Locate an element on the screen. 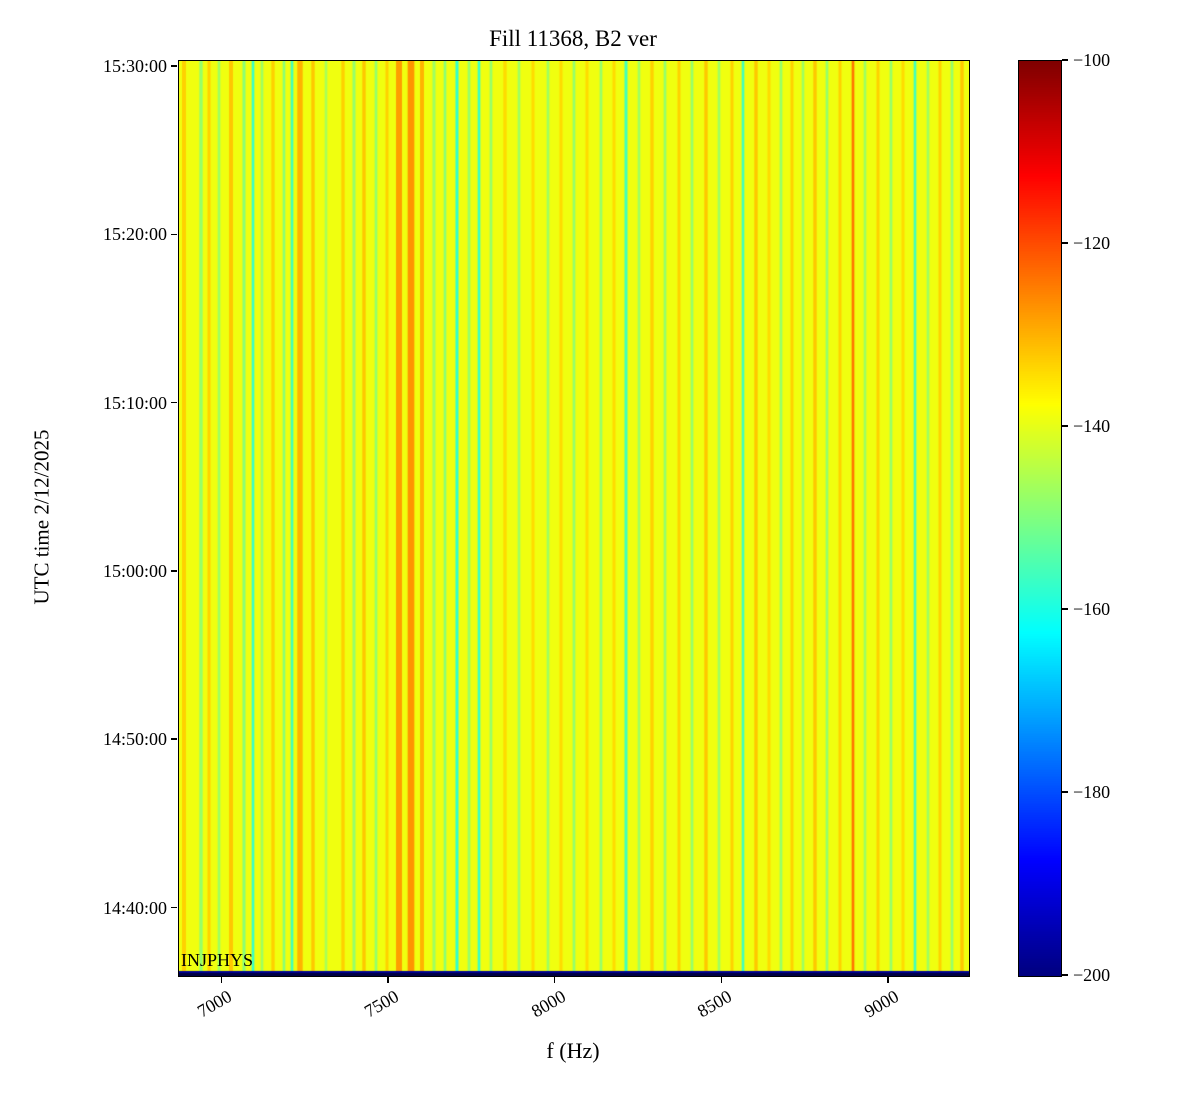  y-axis-label: UTC time 2/12/2025 is located at coordinates (41, 517).